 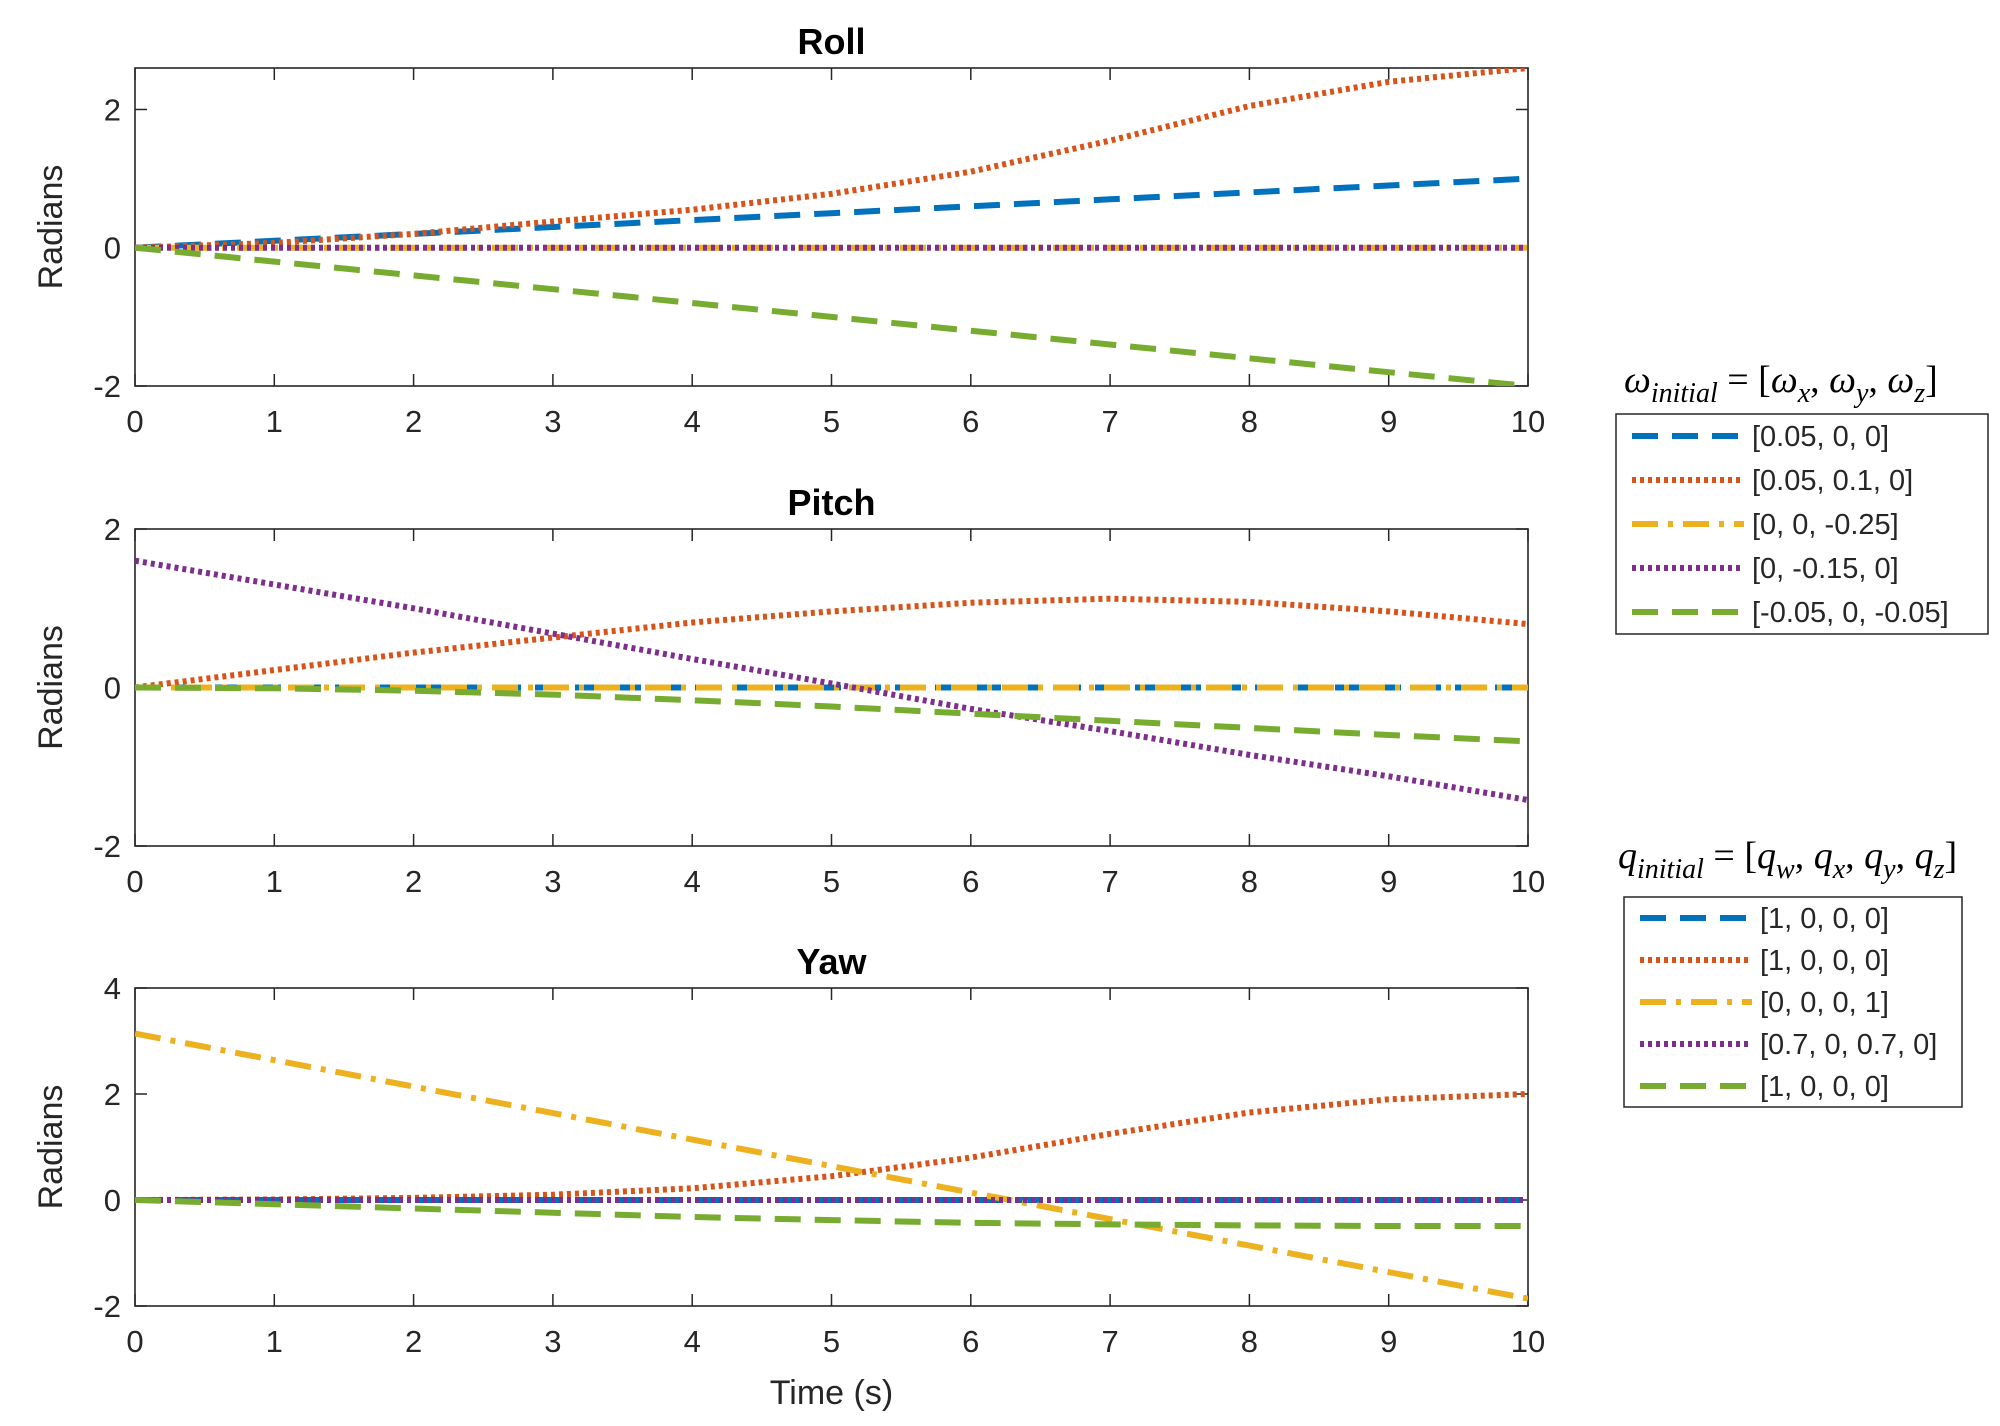 I want to click on x-tick-label: 3, so click(x=552, y=1341).